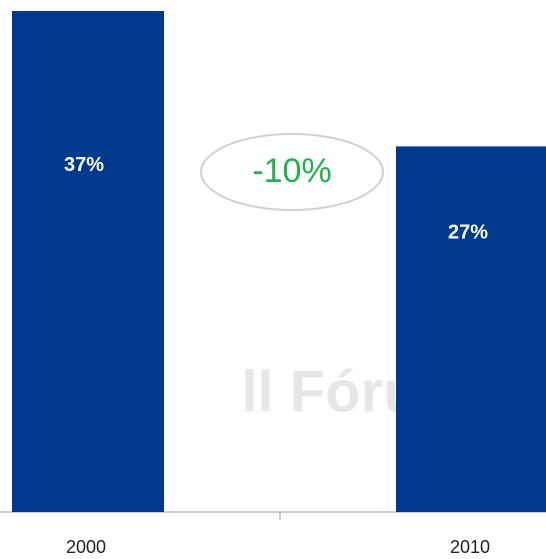 The image size is (546, 559). I want to click on x-tick-label: 2010, so click(470, 547).